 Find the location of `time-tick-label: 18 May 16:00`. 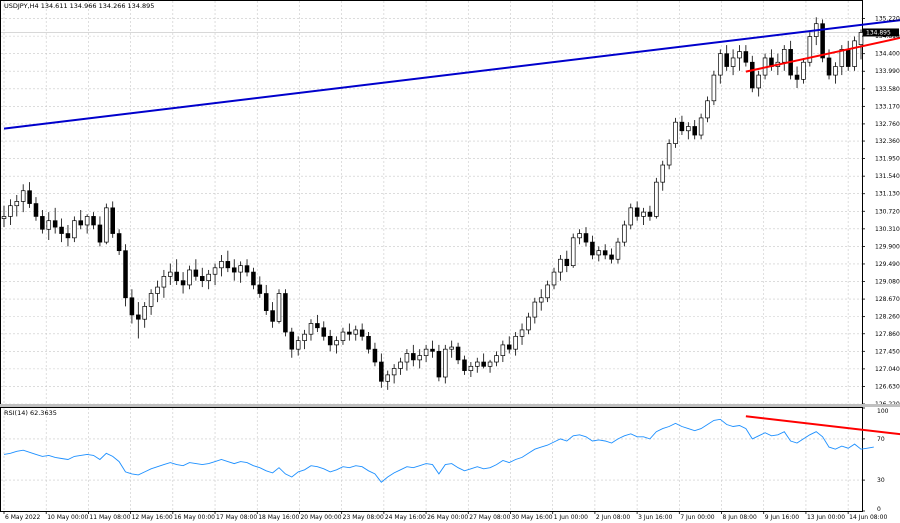

time-tick-label: 18 May 16:00 is located at coordinates (278, 517).